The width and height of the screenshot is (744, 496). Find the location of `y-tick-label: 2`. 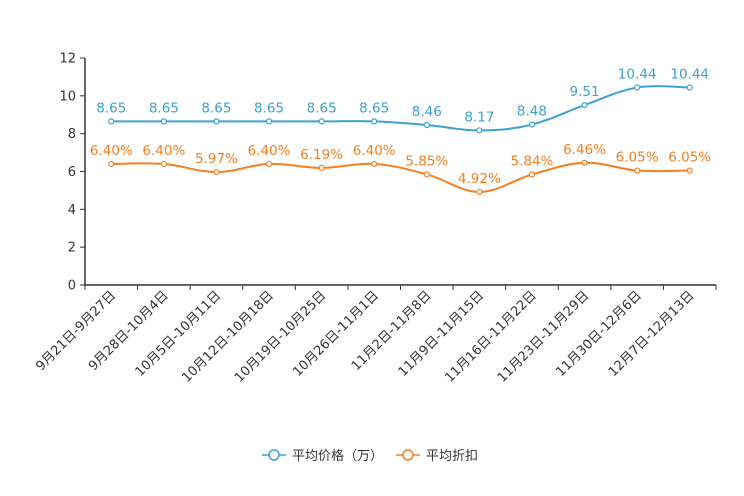

y-tick-label: 2 is located at coordinates (72, 248).